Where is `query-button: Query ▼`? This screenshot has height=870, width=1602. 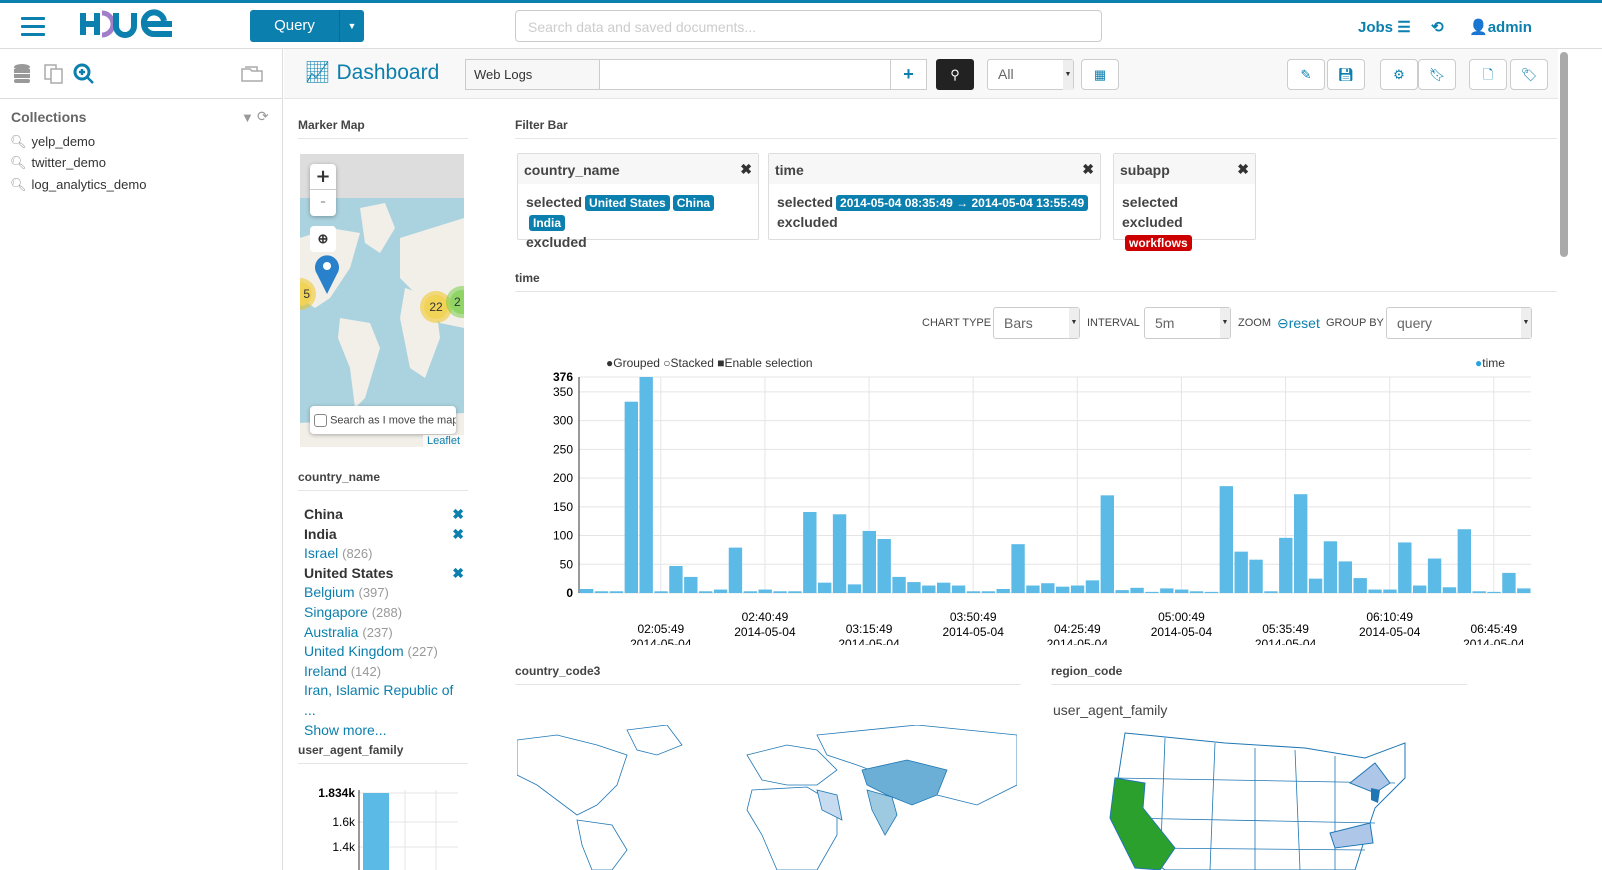
query-button: Query ▼ is located at coordinates (307, 26).